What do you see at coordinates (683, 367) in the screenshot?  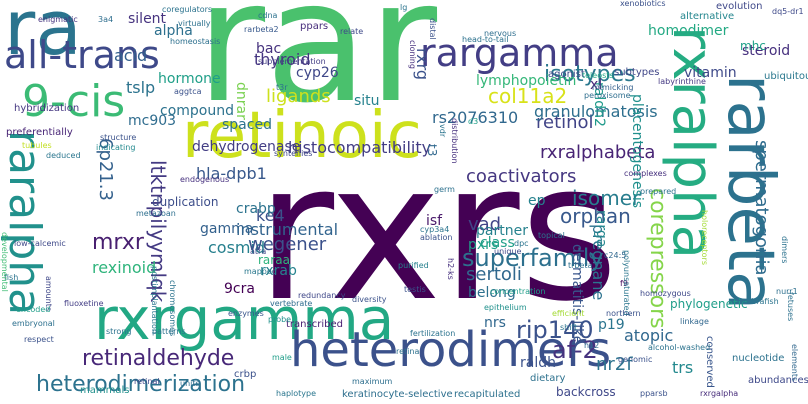 I see `word-trs: trs` at bounding box center [683, 367].